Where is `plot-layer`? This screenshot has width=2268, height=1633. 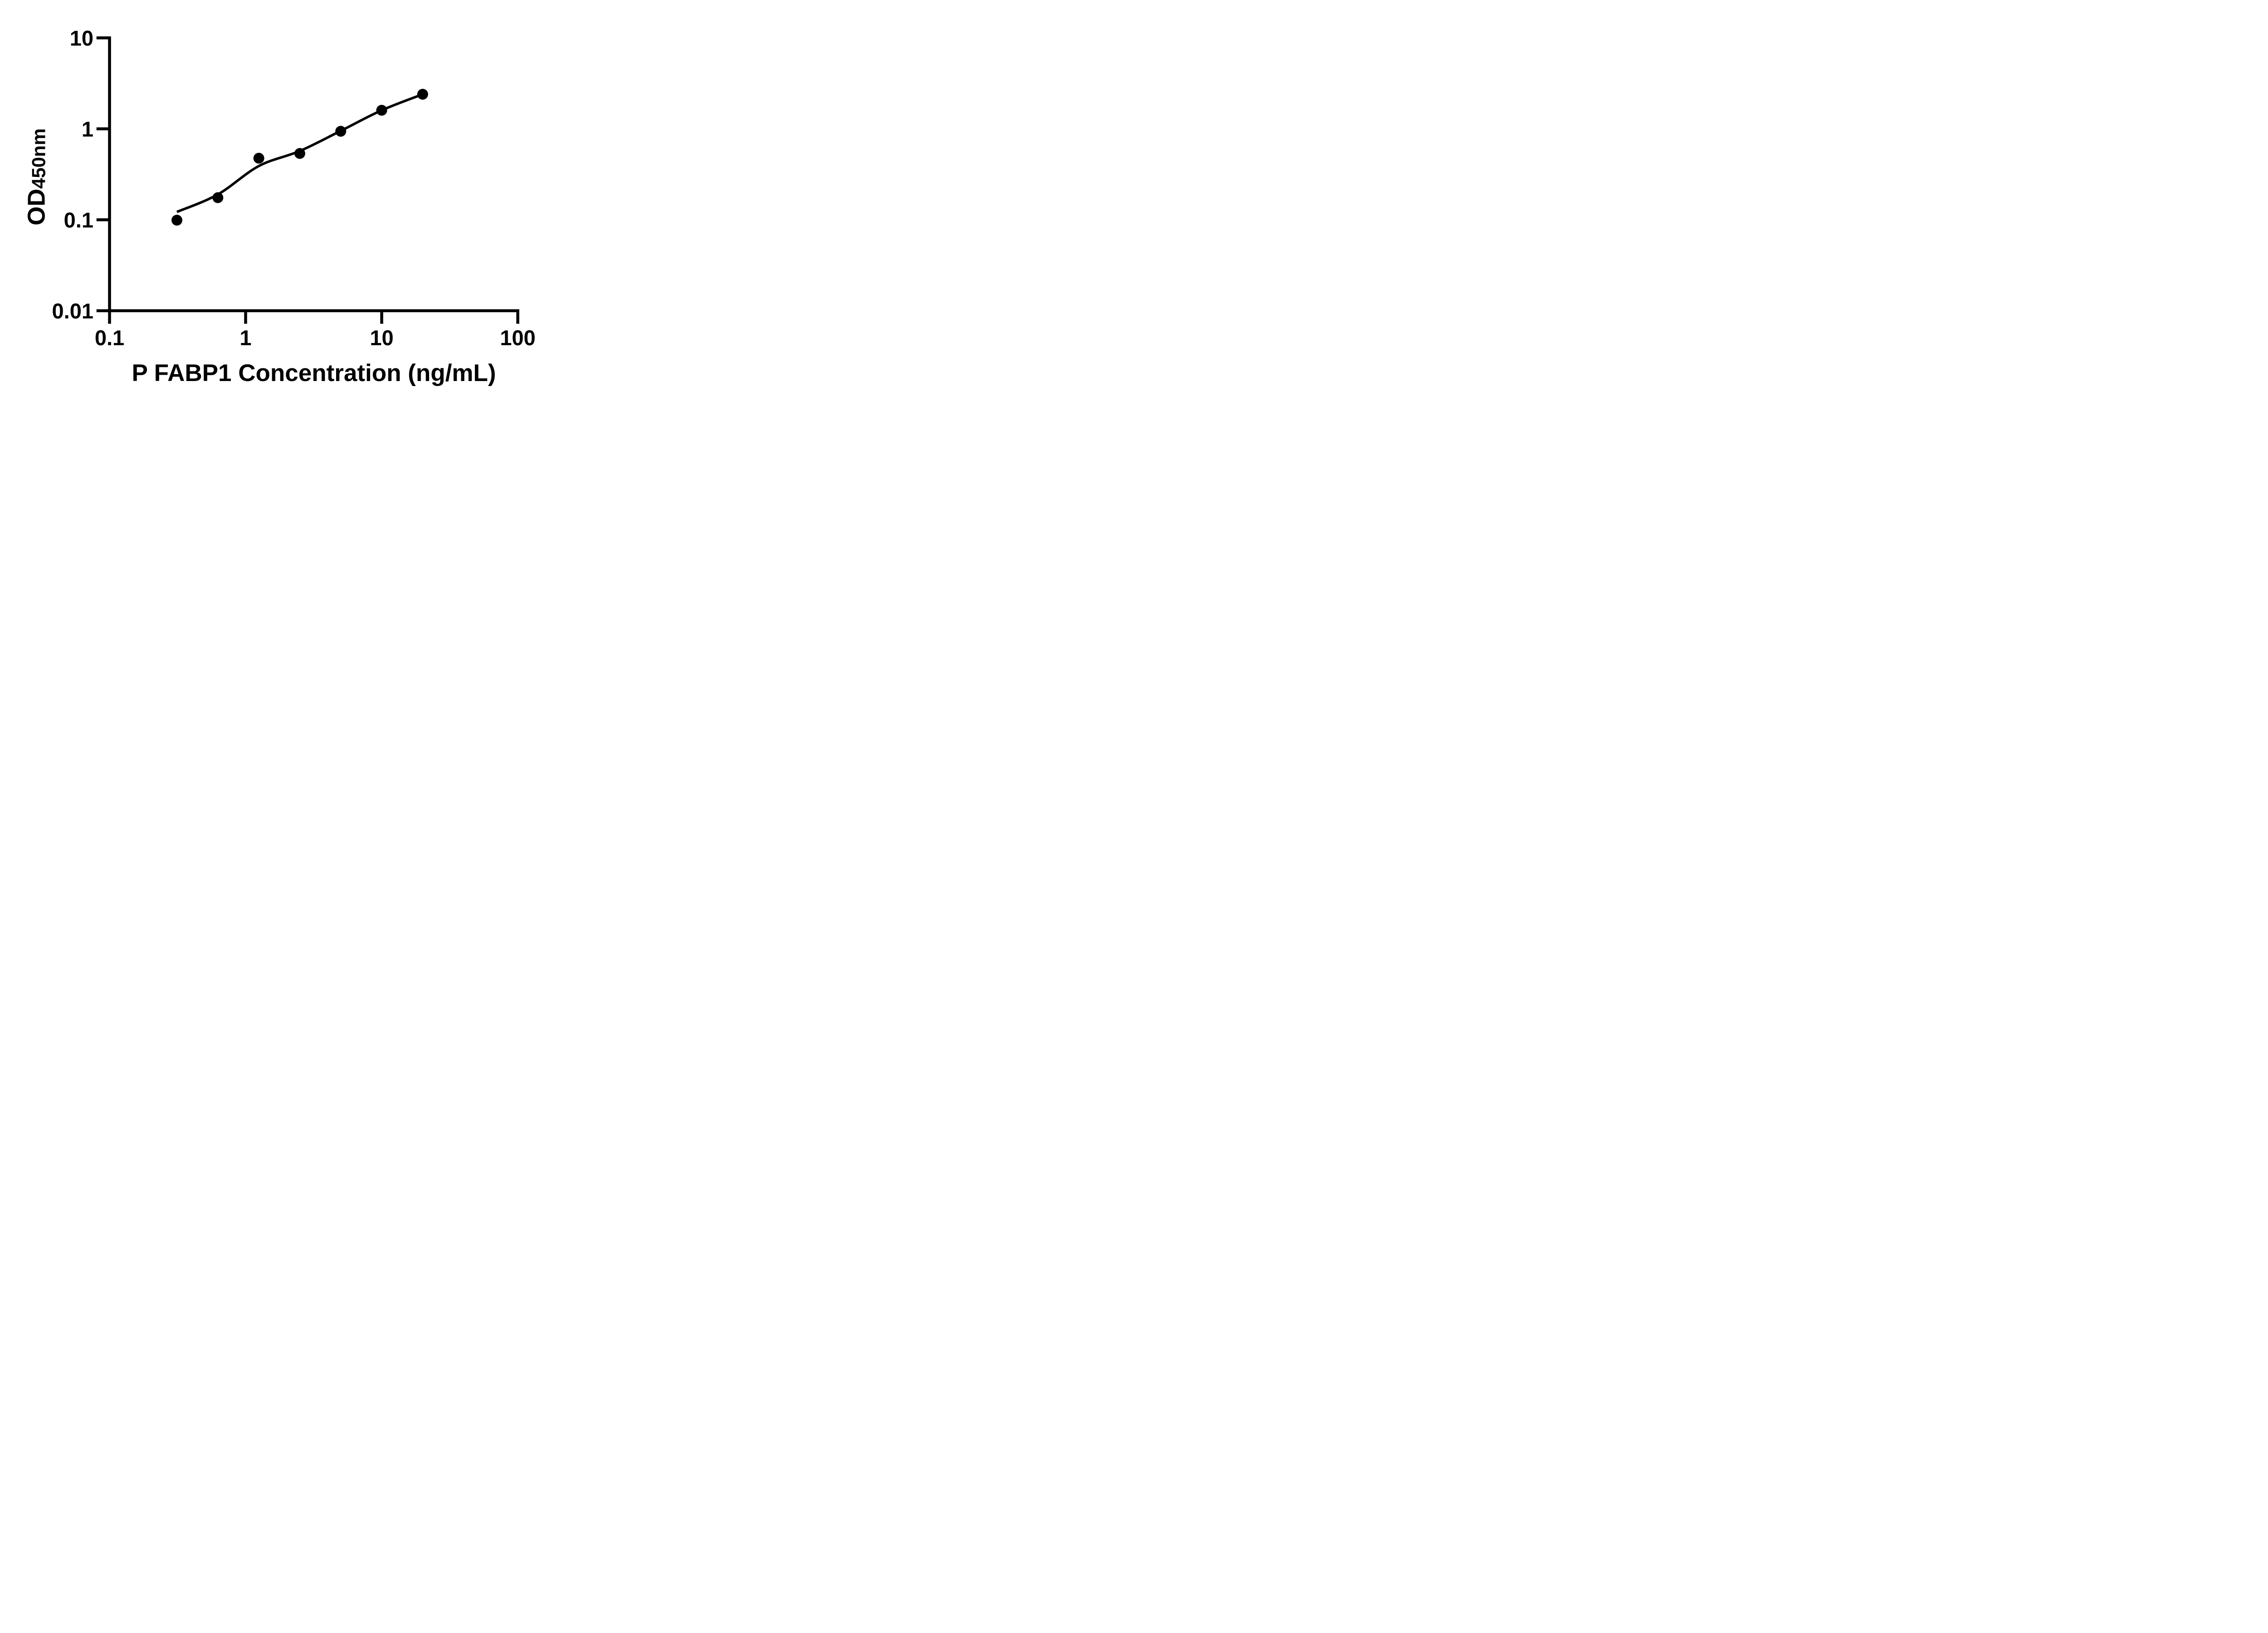 plot-layer is located at coordinates (299, 157).